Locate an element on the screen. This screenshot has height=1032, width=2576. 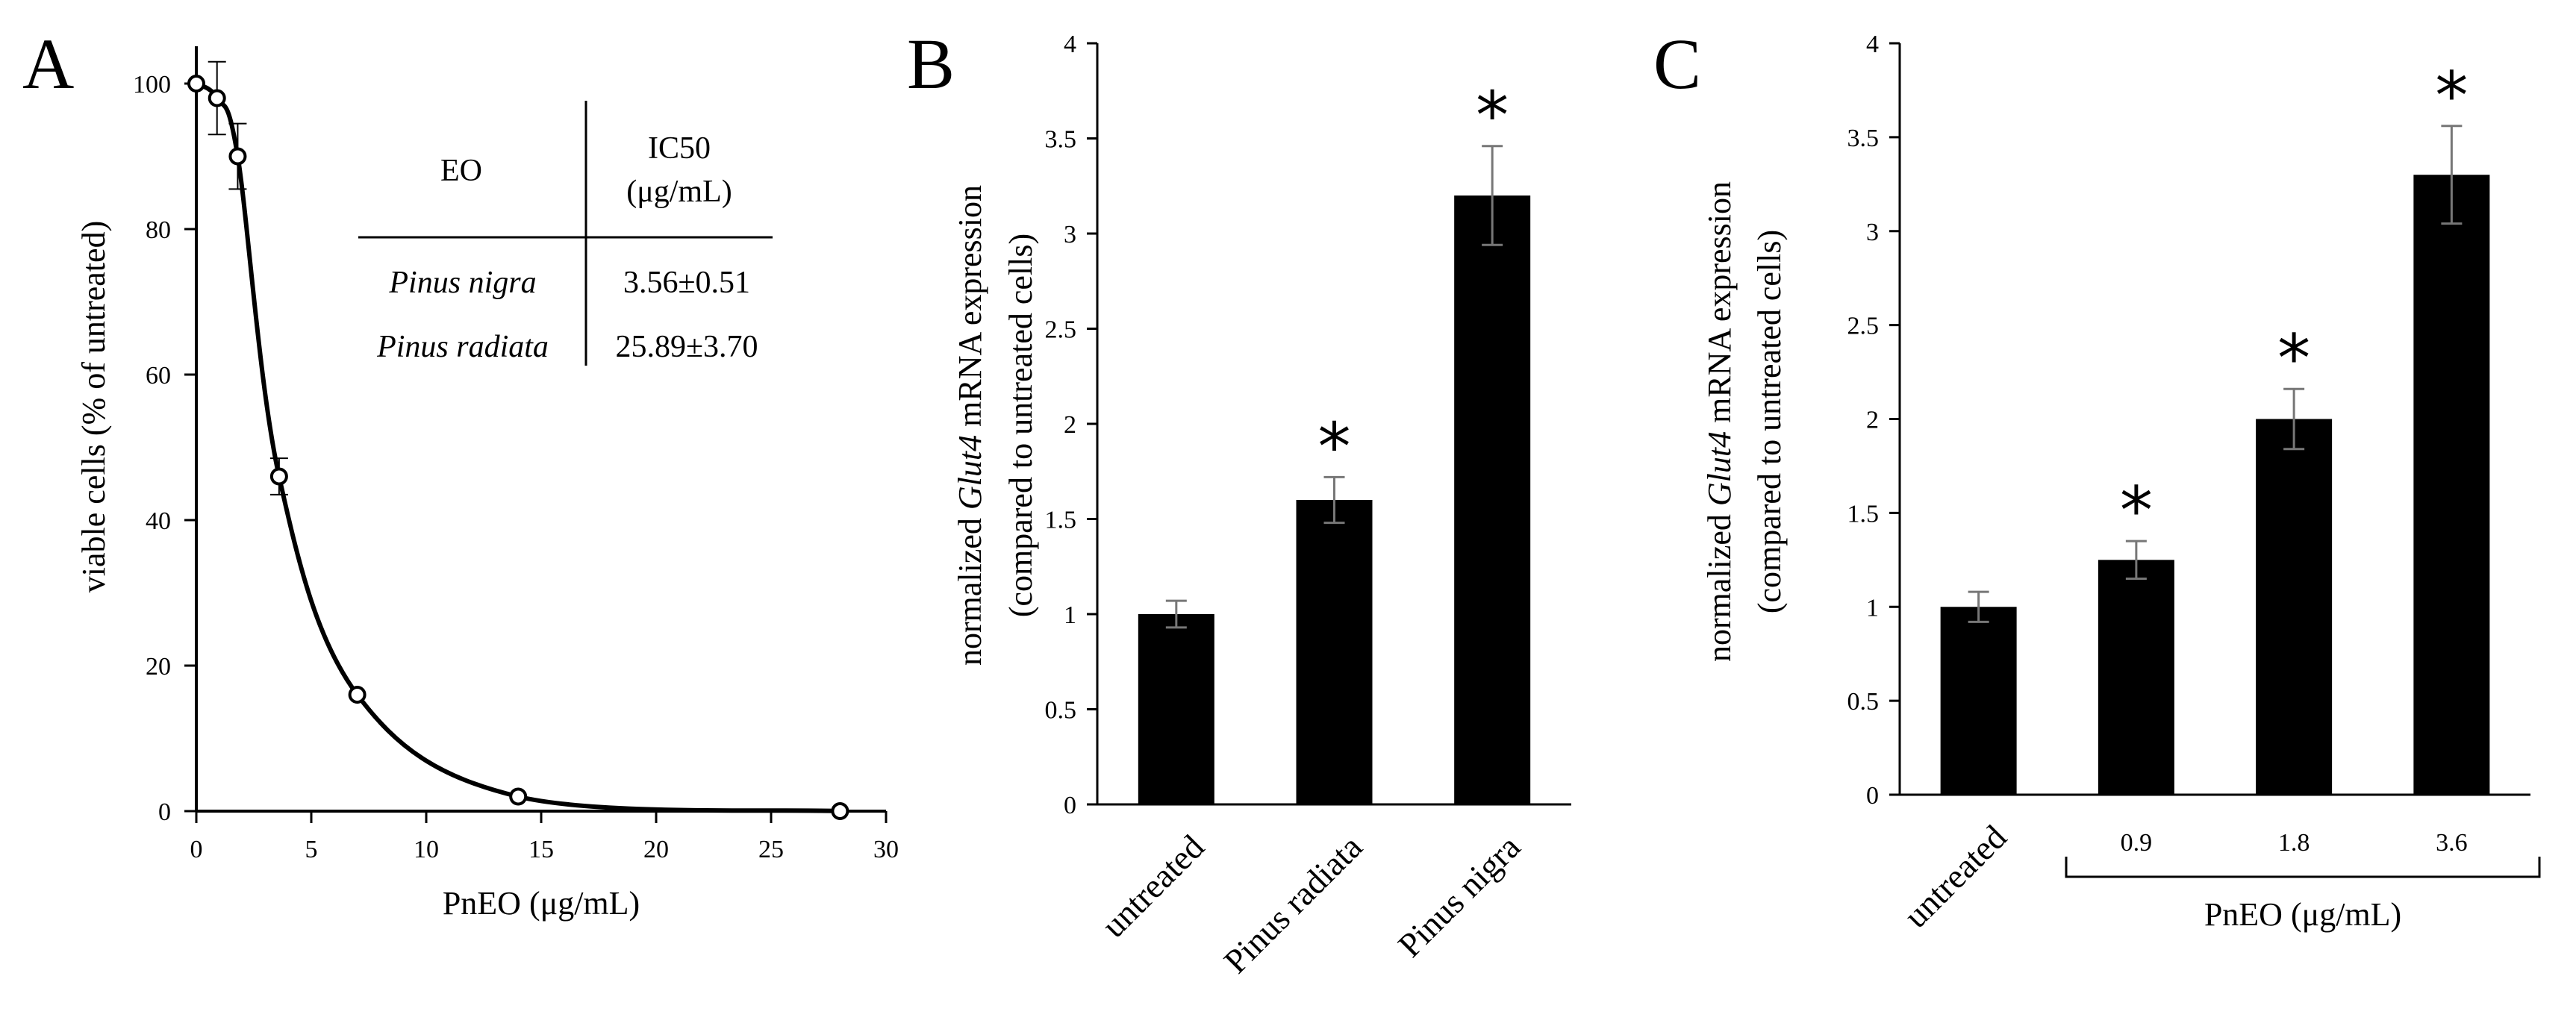
panel-c-y-title-part: normalized is located at coordinates (1719, 584).